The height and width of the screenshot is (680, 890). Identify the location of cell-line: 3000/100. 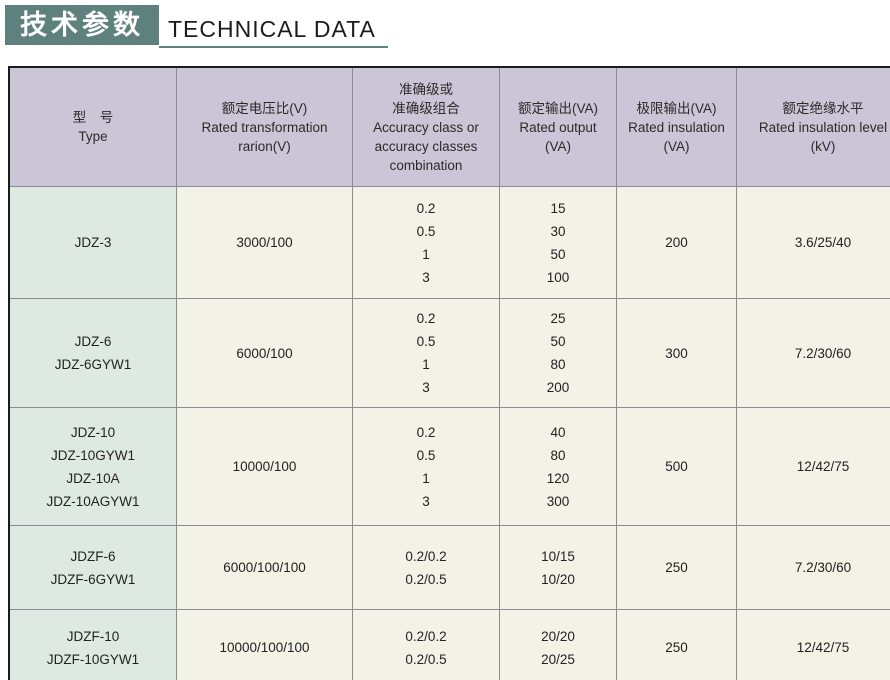
(264, 242).